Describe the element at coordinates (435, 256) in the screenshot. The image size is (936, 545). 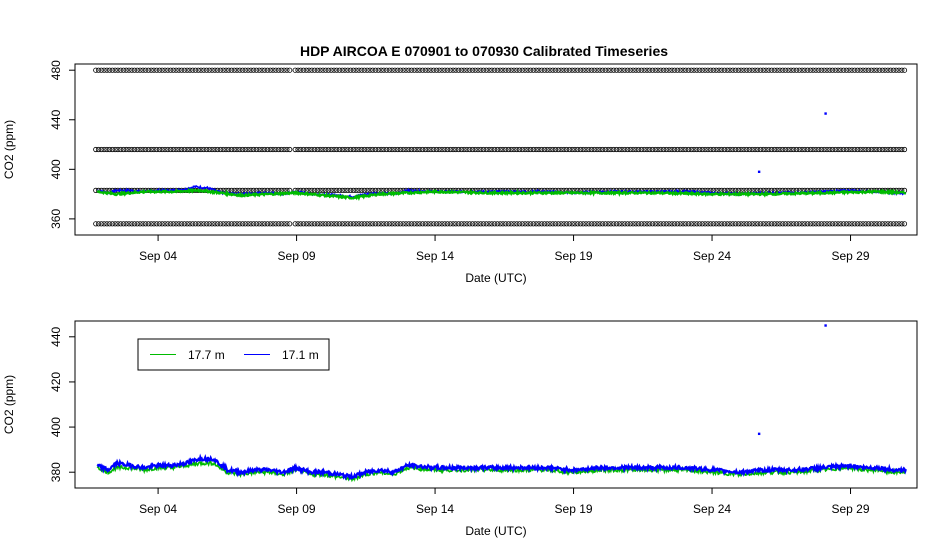
I see `x-tick-label: Sep 14` at that location.